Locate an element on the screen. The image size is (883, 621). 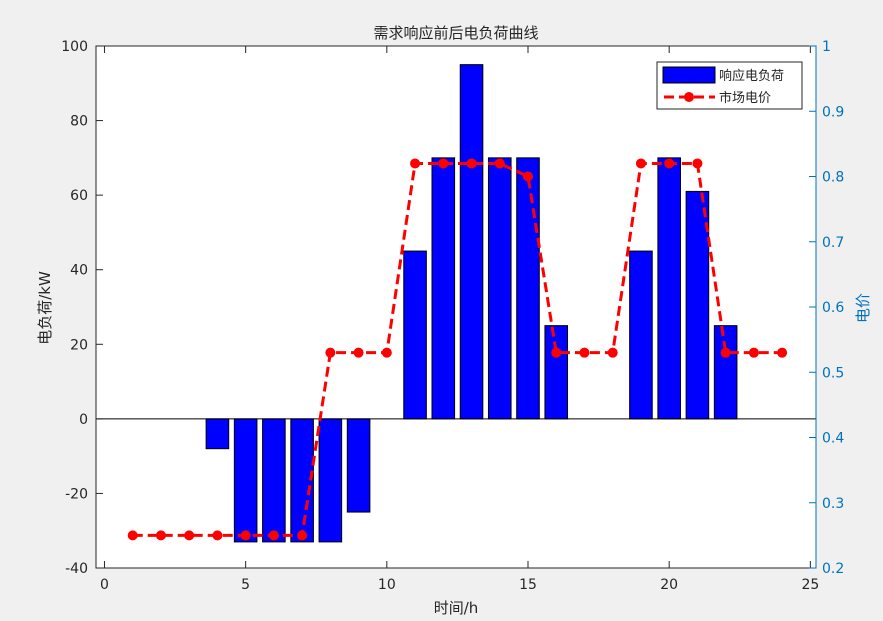
y-tick-label: 60 is located at coordinates (79, 196).